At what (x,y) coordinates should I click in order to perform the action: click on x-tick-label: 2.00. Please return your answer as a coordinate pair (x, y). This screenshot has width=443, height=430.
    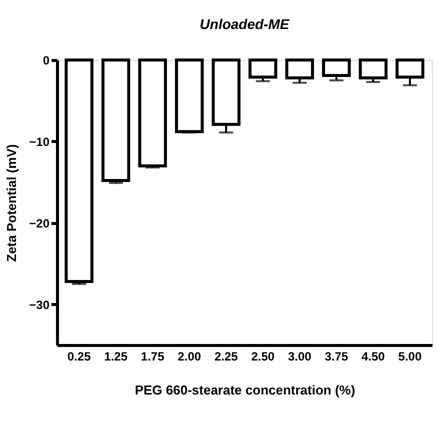
    Looking at the image, I should click on (190, 357).